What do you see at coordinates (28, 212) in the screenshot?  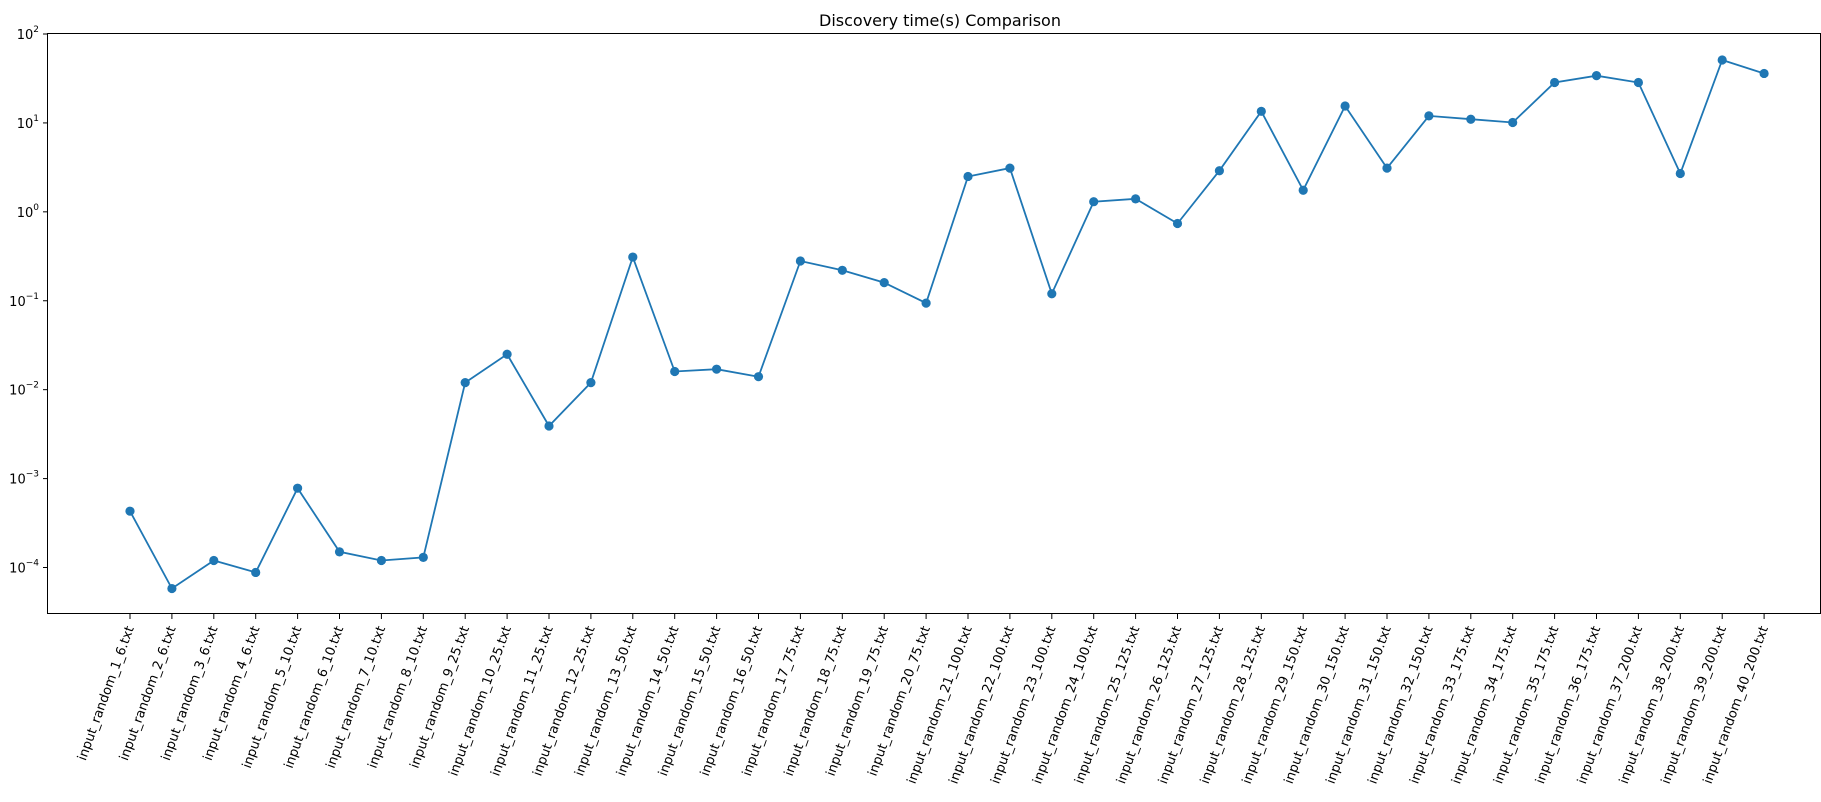 I see `y-tick-label: 10⁰` at bounding box center [28, 212].